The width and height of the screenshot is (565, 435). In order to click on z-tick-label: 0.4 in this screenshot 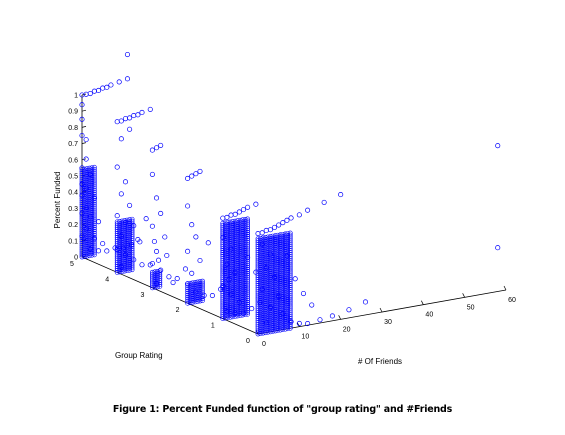, I will do `click(73, 193)`.